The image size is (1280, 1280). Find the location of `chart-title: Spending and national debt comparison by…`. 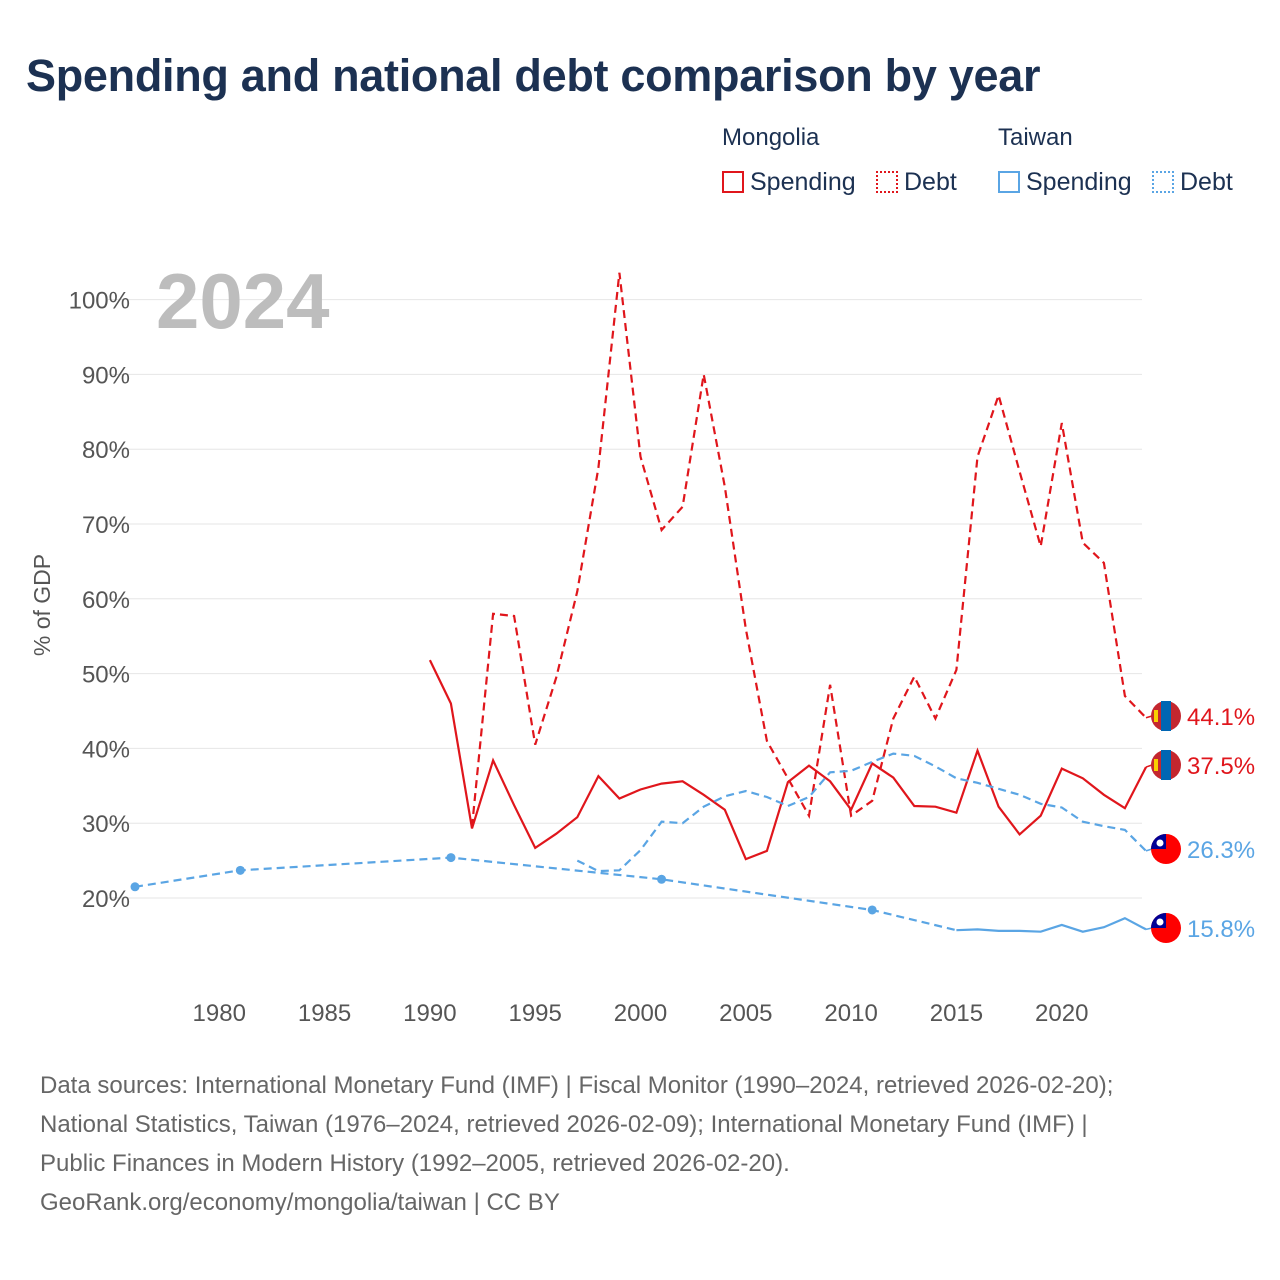

chart-title: Spending and national debt comparison by… is located at coordinates (533, 75).